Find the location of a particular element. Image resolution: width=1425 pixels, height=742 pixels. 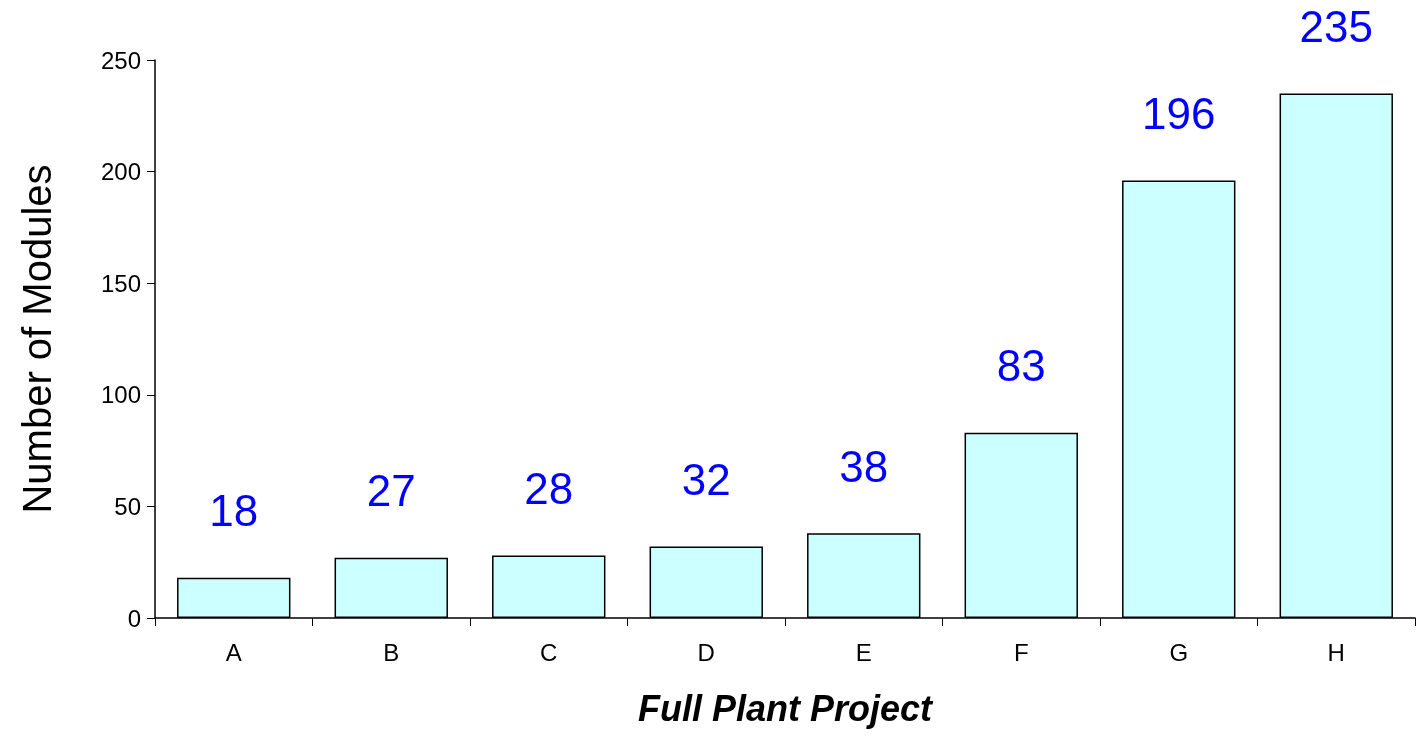

x-tick-label: B is located at coordinates (391, 652).